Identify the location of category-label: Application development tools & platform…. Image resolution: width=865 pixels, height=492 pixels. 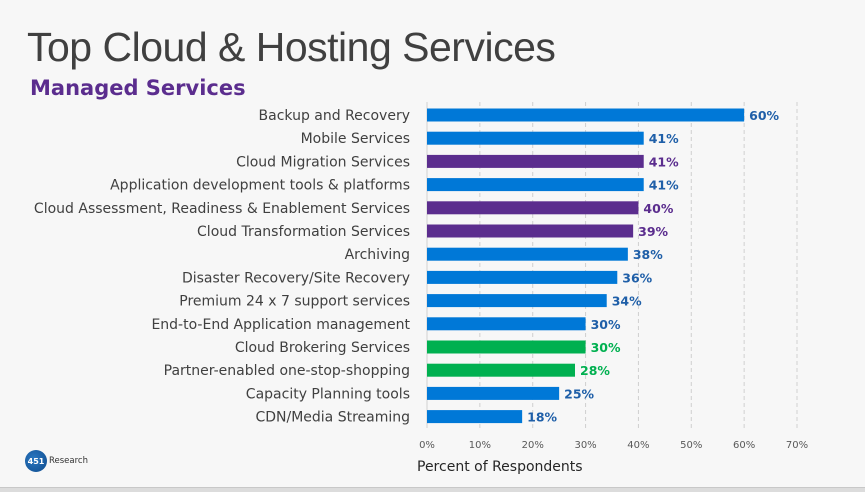
(260, 186).